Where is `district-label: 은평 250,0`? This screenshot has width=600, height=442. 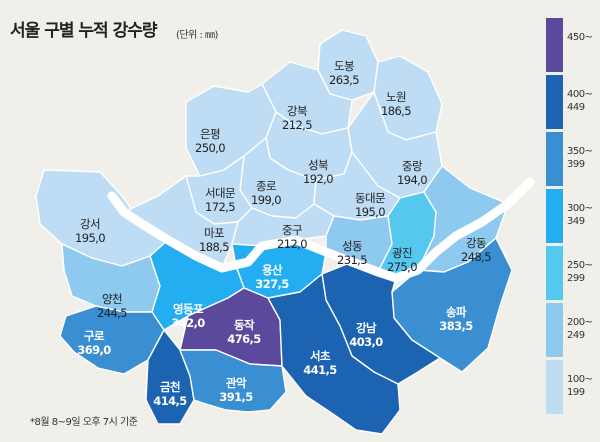 district-label: 은평 250,0 is located at coordinates (210, 141).